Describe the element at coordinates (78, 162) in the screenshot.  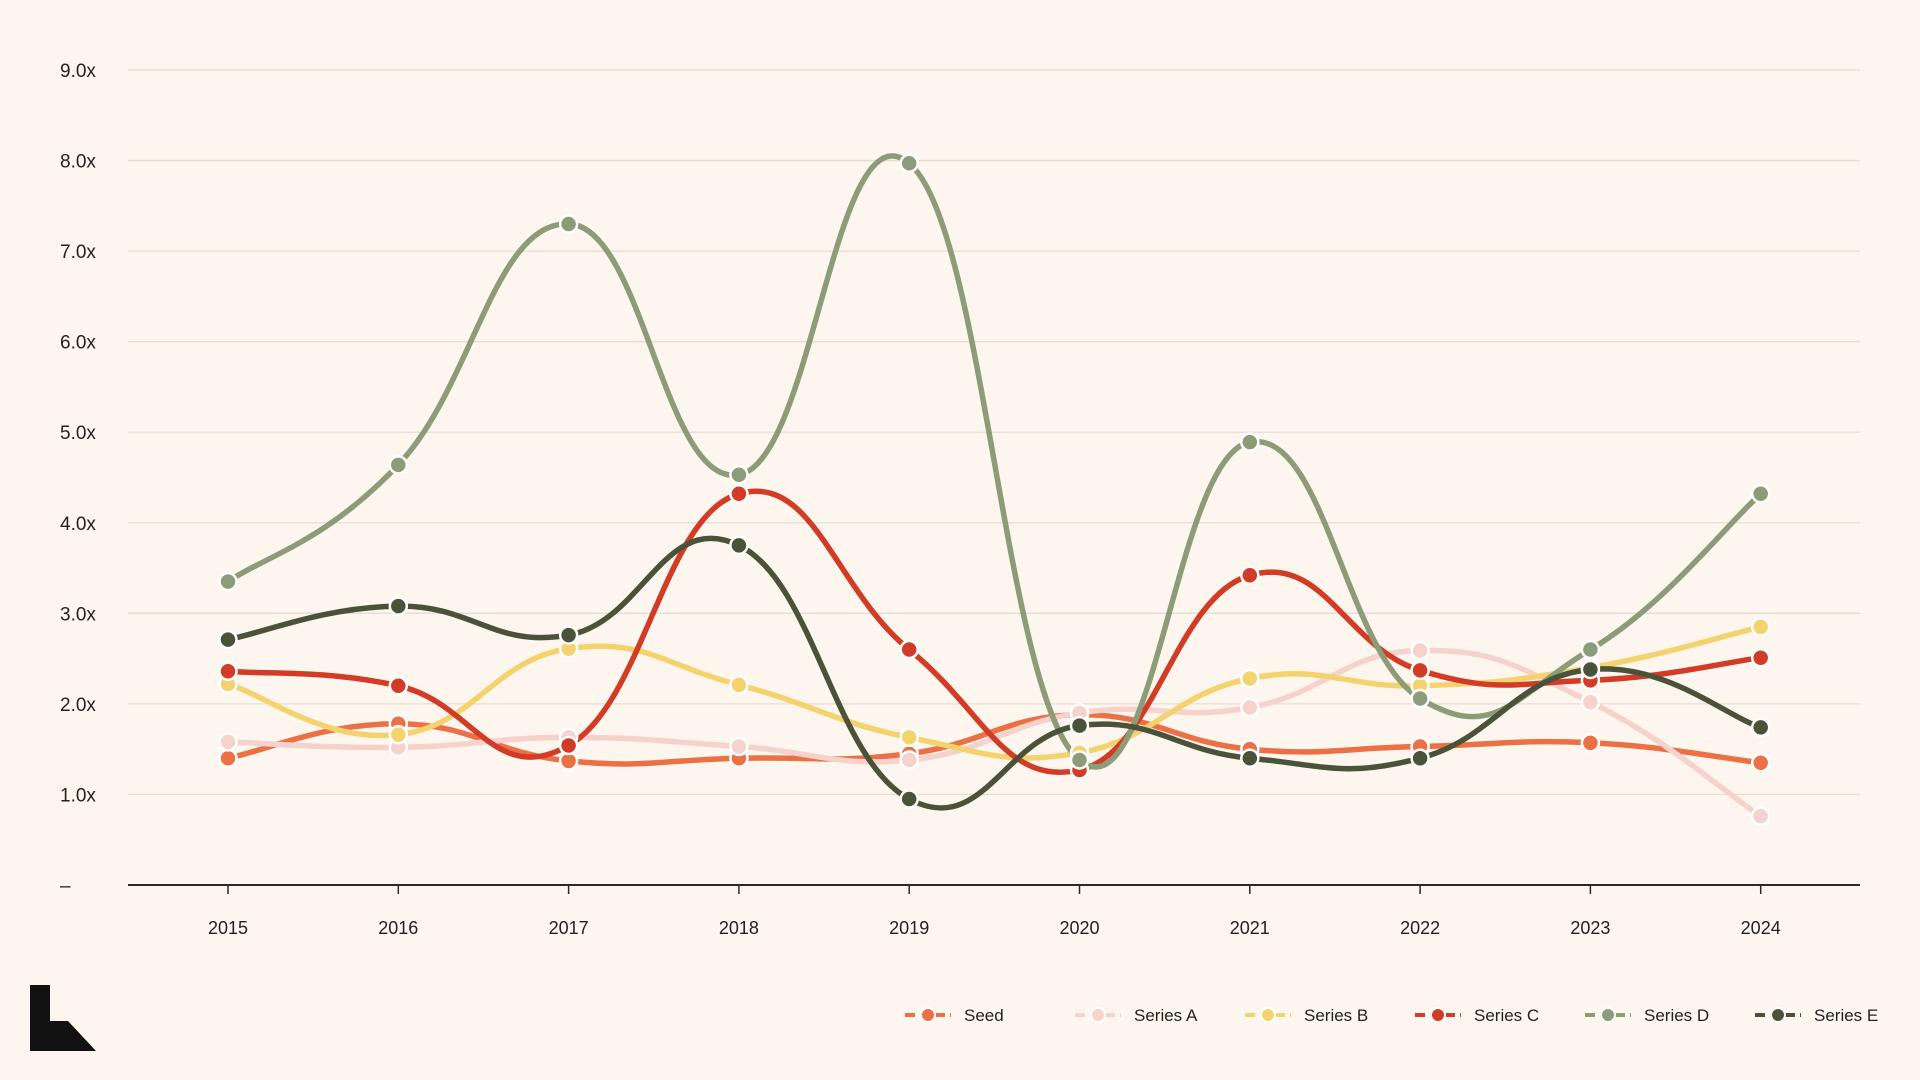
I see `y-tick-label: 8.0x` at that location.